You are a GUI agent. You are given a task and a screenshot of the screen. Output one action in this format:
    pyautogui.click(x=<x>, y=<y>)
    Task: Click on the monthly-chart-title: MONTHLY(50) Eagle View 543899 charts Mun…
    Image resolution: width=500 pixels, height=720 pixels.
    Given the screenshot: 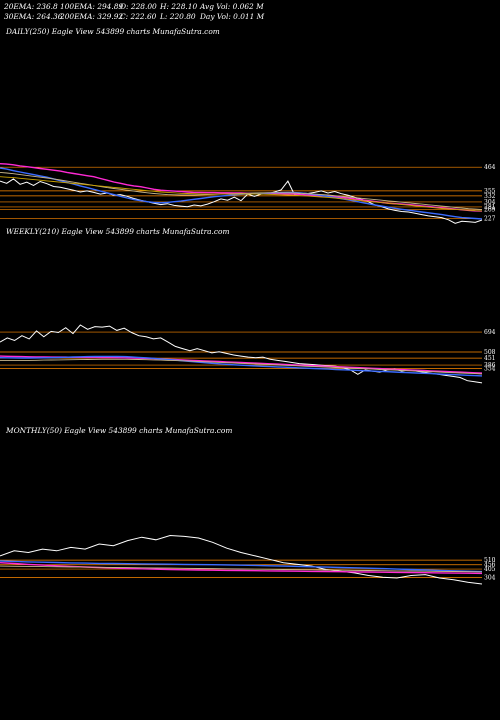 What is the action you would take?
    pyautogui.click(x=119, y=430)
    